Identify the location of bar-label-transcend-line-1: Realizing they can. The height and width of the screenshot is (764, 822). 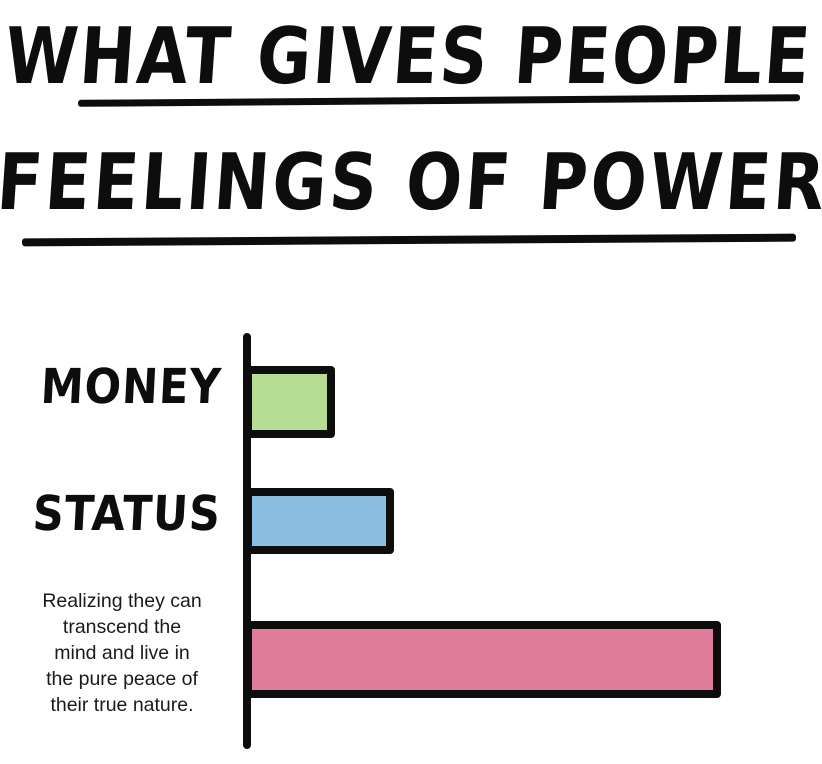
(122, 601).